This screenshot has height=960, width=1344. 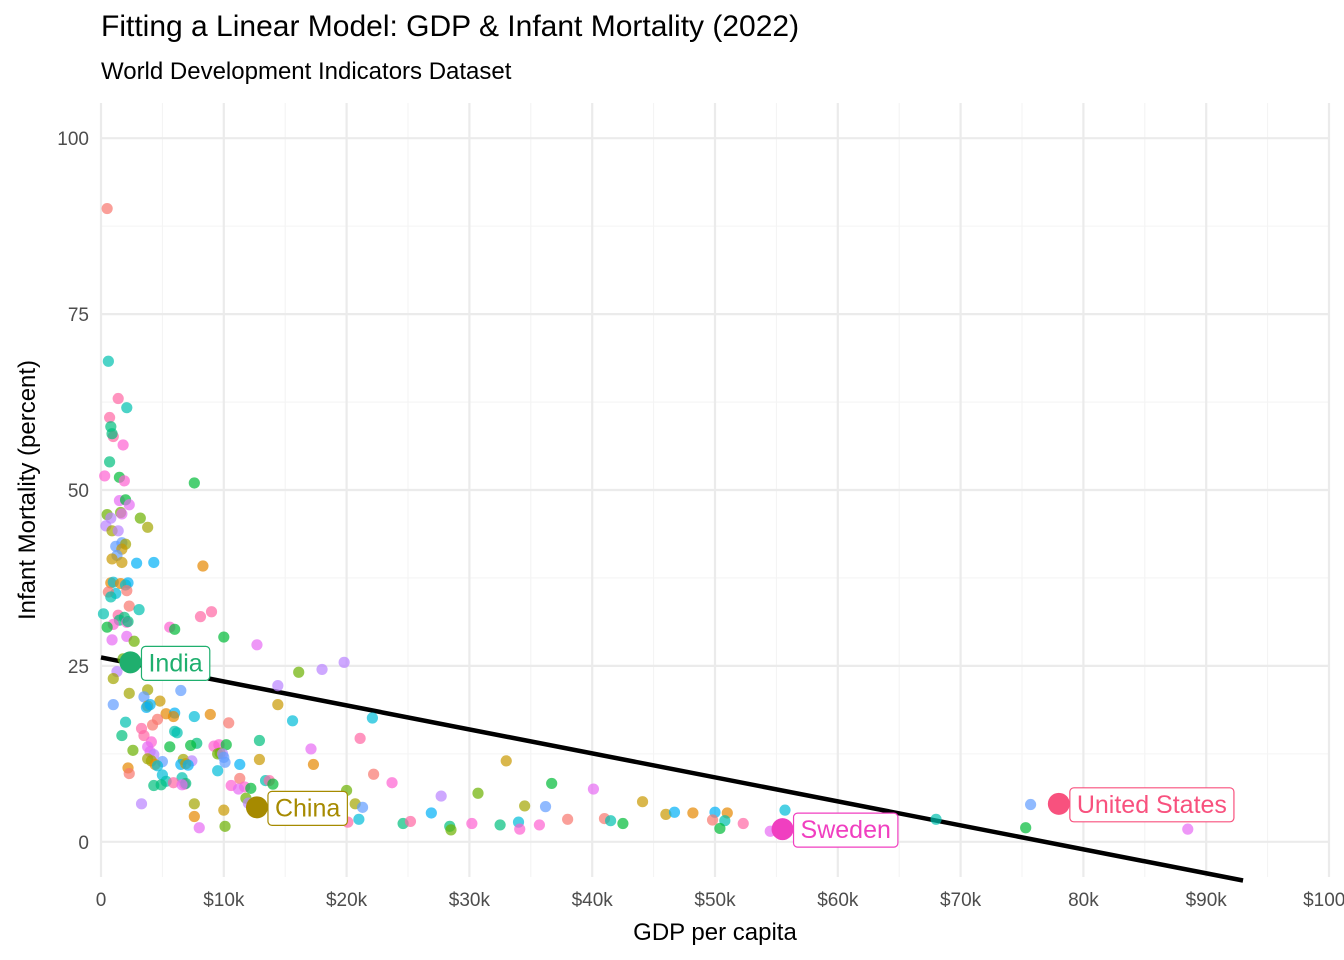 I want to click on highlight-label-china: China, so click(x=307, y=808).